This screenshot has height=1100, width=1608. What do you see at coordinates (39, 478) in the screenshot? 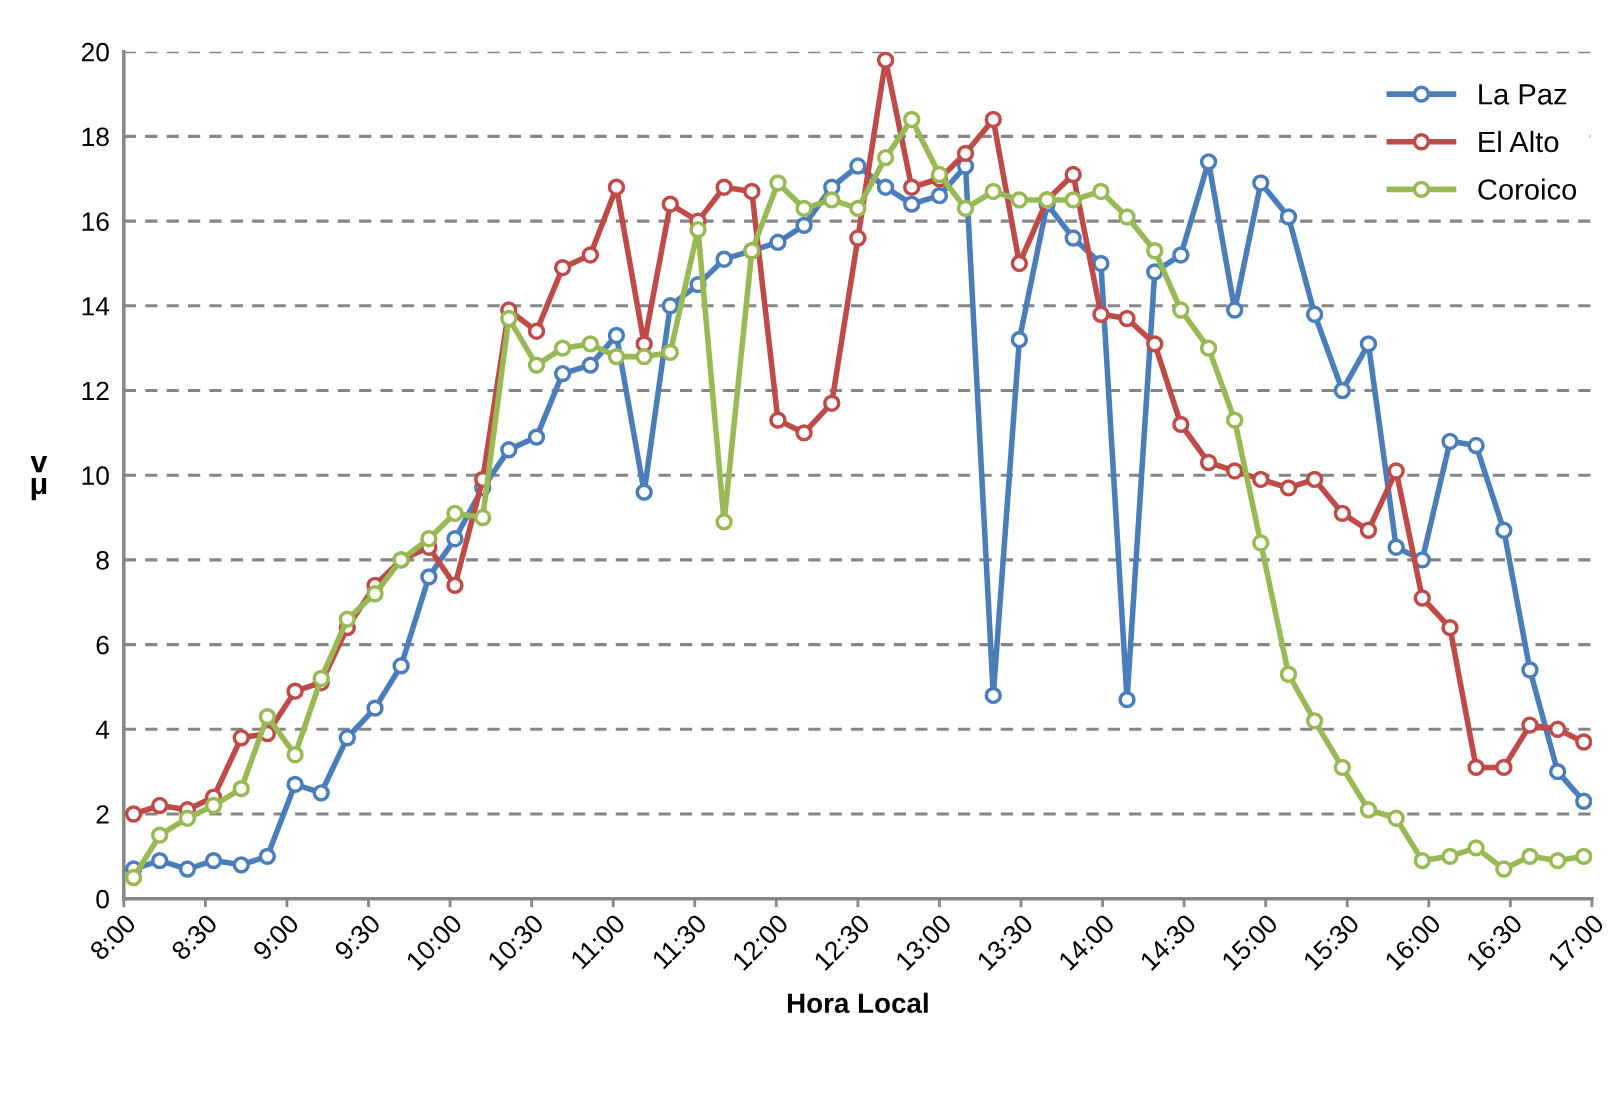
I see `y-axis-title: vμ` at bounding box center [39, 478].